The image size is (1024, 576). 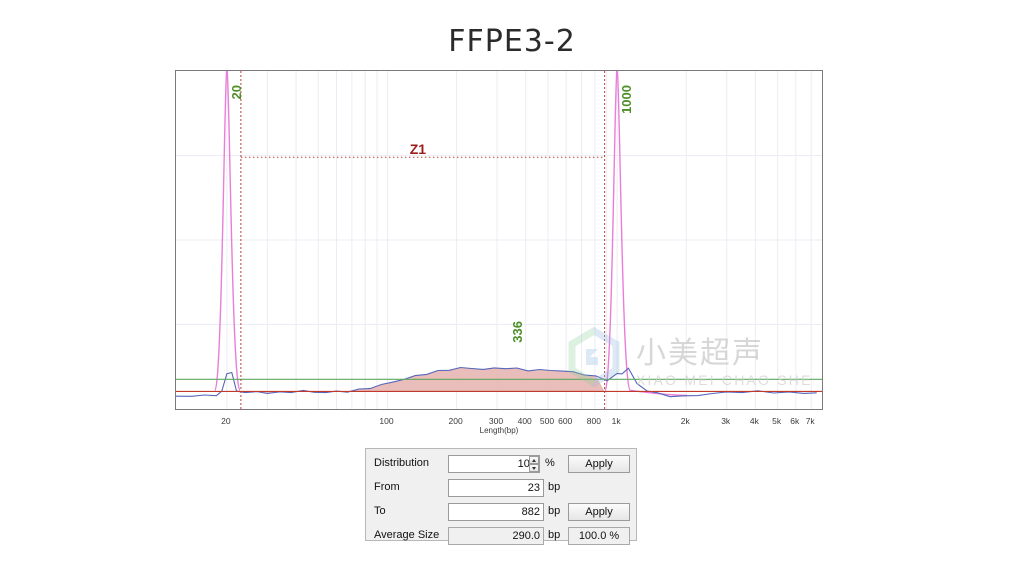 I want to click on upper-marker-label: 1000, so click(x=627, y=99).